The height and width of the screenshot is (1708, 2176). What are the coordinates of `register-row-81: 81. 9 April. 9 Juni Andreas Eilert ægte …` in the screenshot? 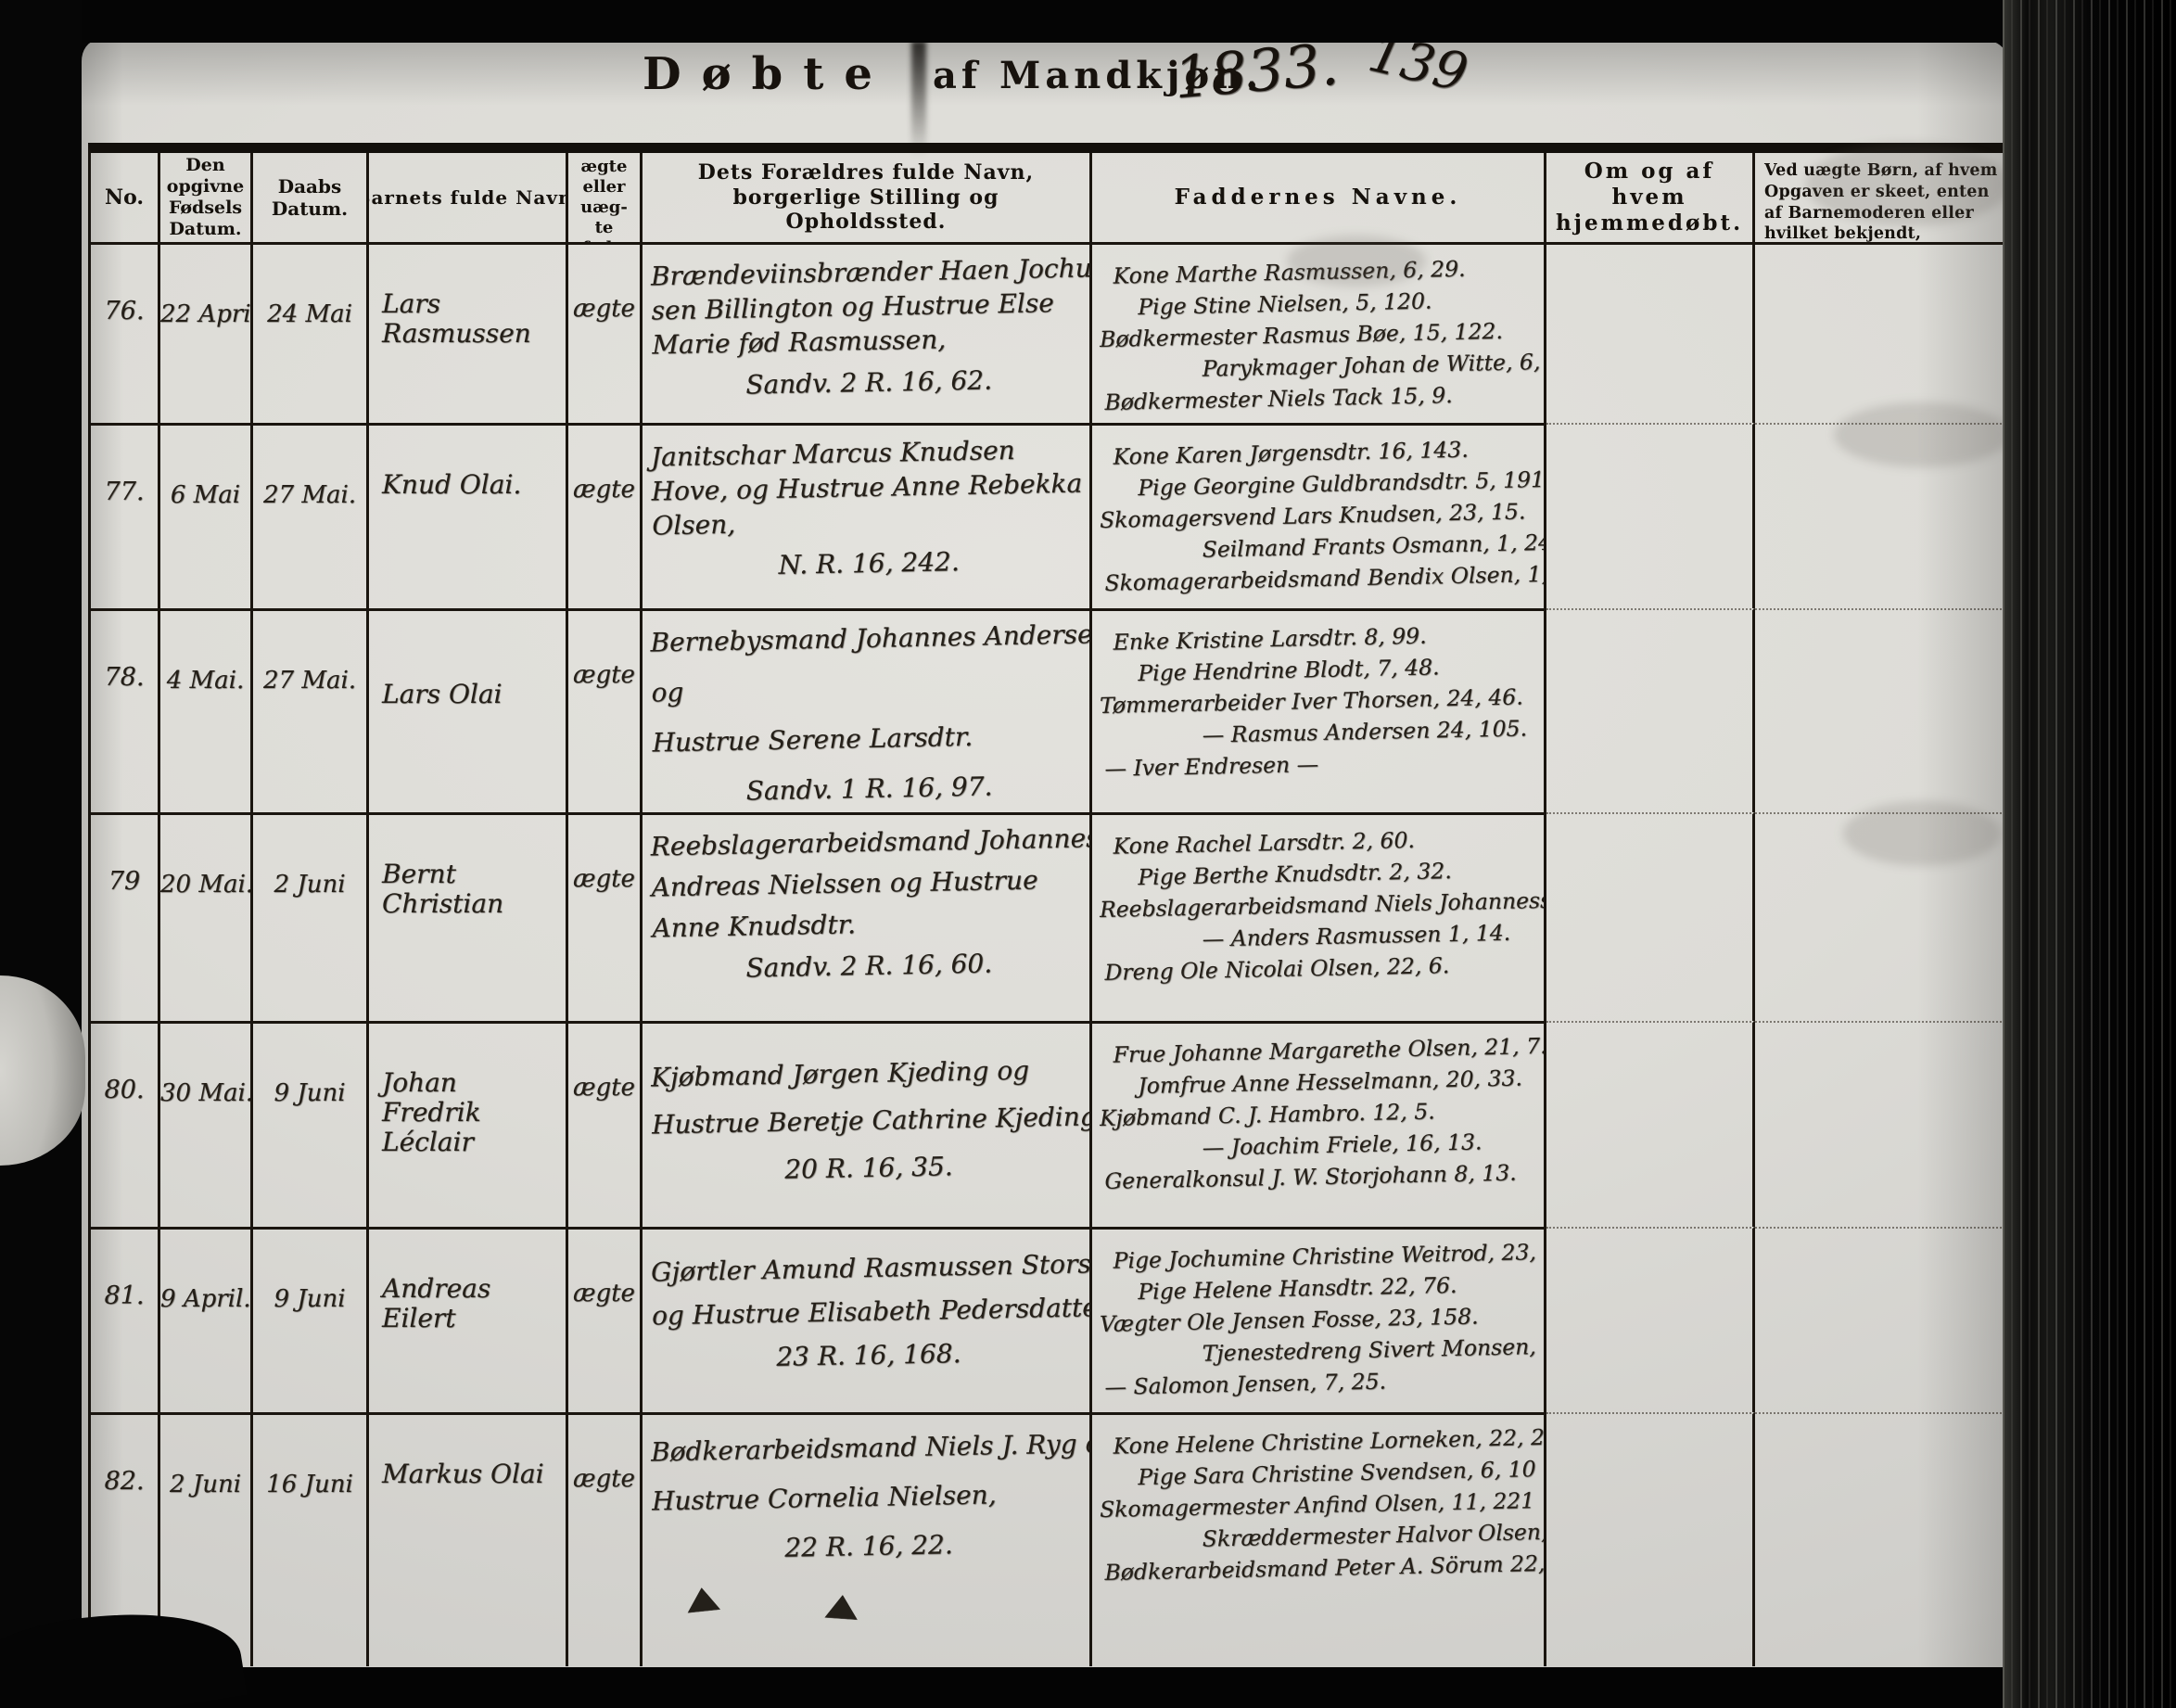 It's located at (1050, 1319).